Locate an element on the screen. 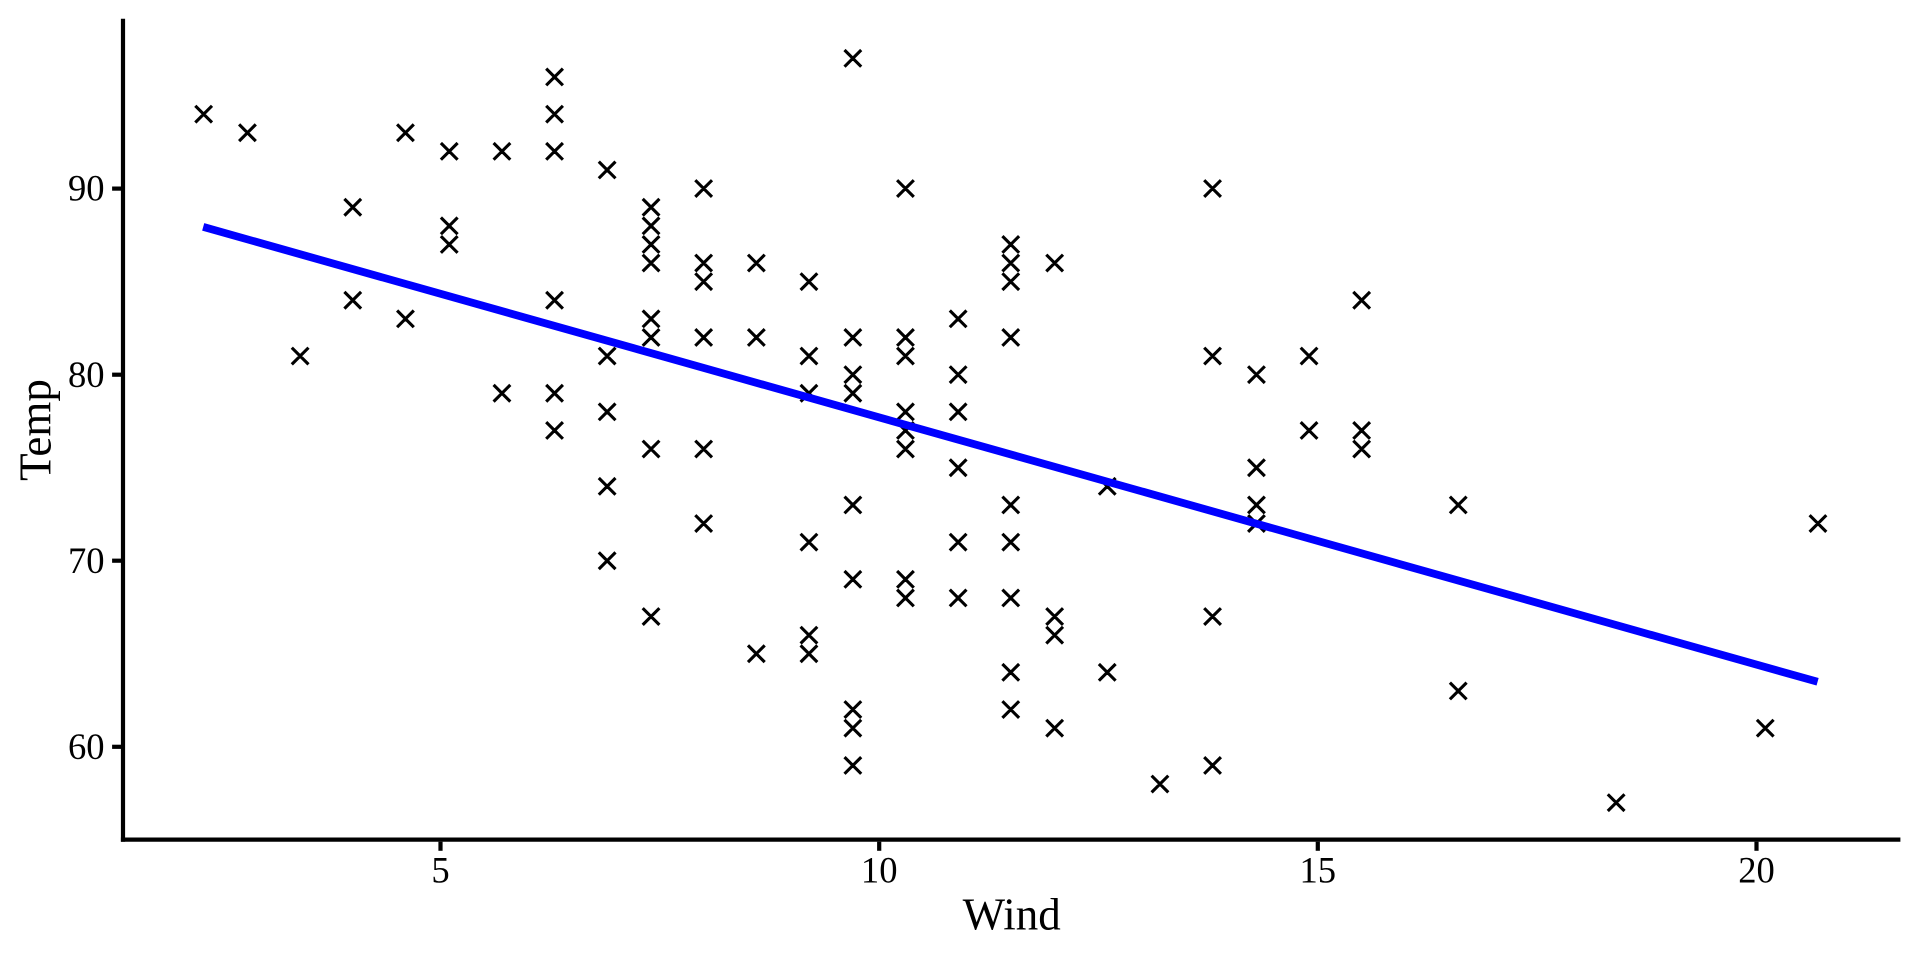 The image size is (1920, 960). svg-text: Wind is located at coordinates (1012, 915).